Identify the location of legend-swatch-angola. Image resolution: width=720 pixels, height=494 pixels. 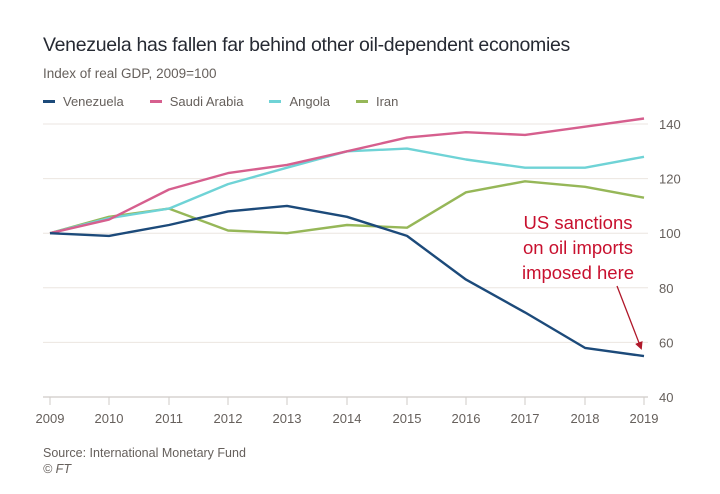
(275, 101).